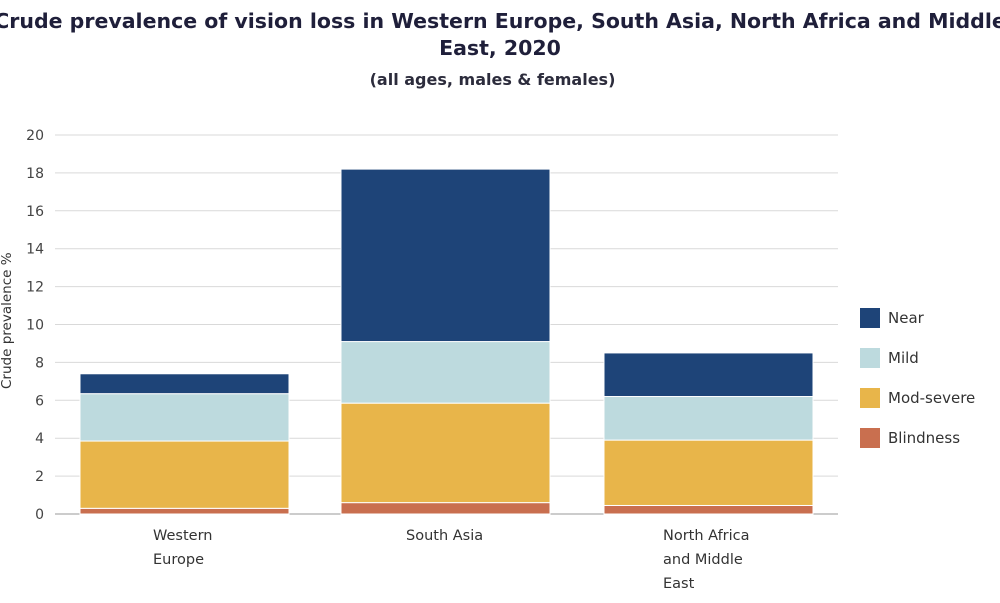  I want to click on legend: Near Mild Mod-severe Blindness, so click(917, 378).